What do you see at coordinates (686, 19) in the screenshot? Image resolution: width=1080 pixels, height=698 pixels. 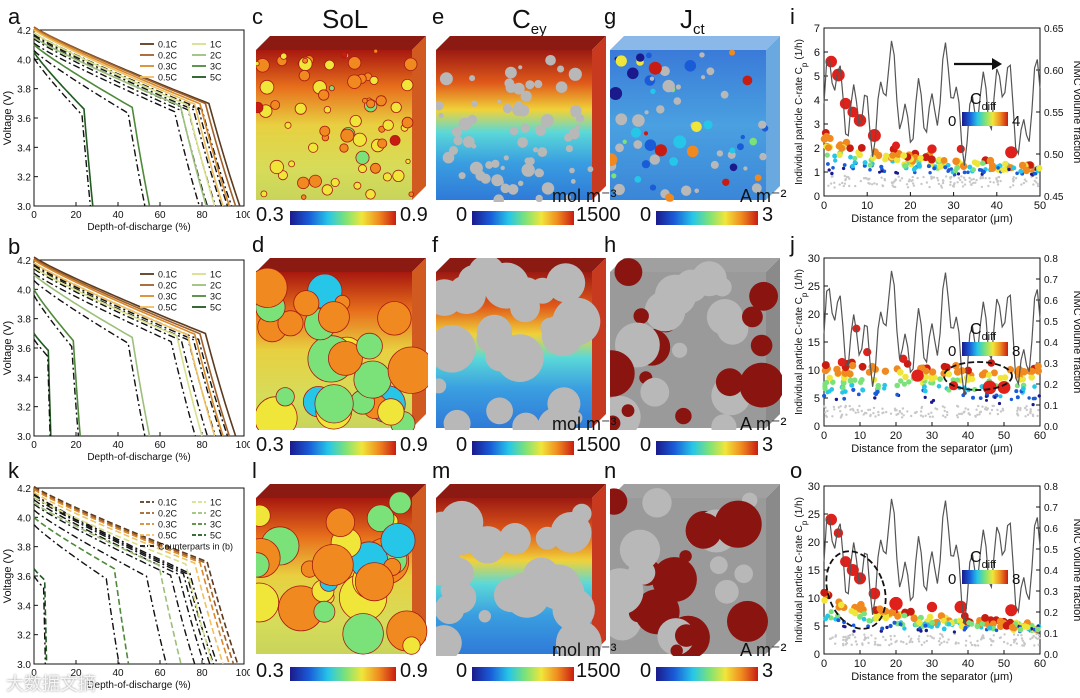 I see `title-jct-main: J` at bounding box center [686, 19].